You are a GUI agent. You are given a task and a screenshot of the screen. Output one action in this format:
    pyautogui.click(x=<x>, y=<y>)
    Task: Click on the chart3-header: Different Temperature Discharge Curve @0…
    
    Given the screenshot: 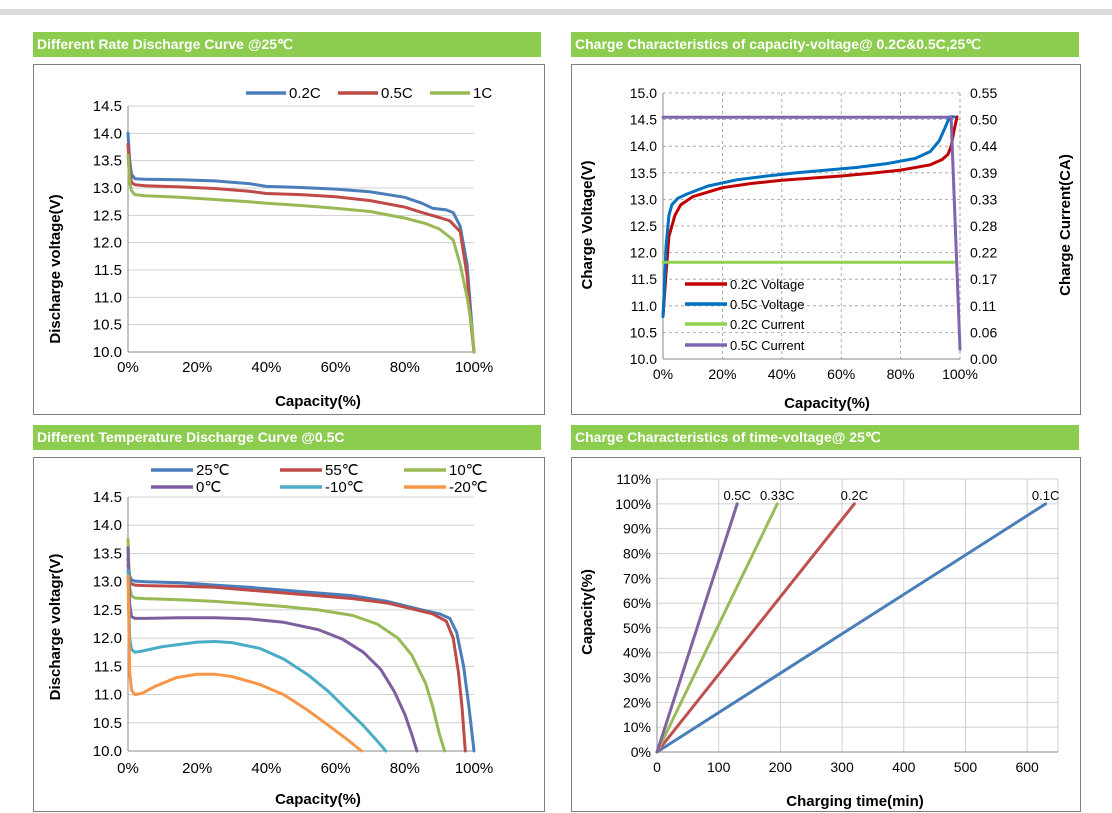 What is the action you would take?
    pyautogui.click(x=287, y=437)
    